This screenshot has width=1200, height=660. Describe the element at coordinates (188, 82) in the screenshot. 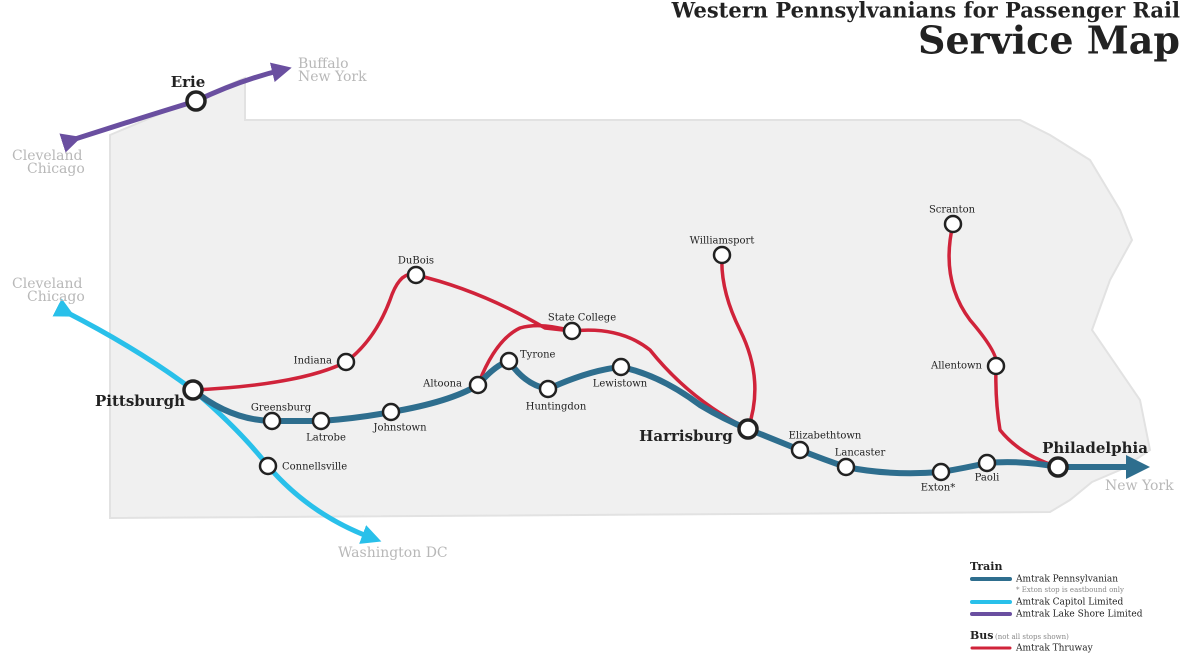

I see `station-label: Erie` at that location.